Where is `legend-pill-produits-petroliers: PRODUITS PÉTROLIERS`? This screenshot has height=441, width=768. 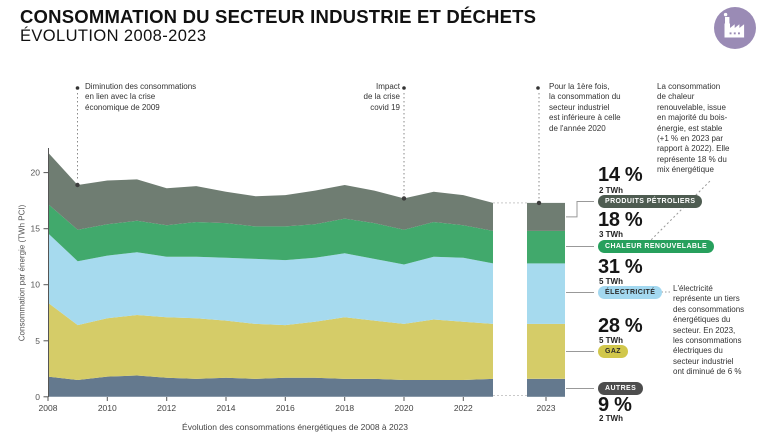
legend-pill-produits-petroliers: PRODUITS PÉTROLIERS is located at coordinates (650, 201).